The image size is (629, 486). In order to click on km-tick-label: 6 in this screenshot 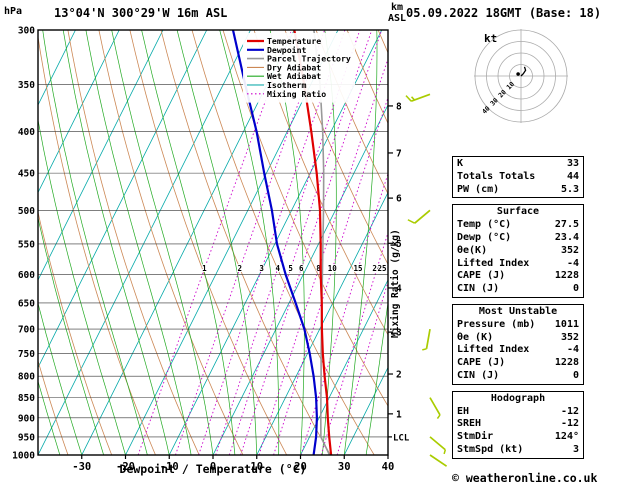, I will do `click(399, 199)`.